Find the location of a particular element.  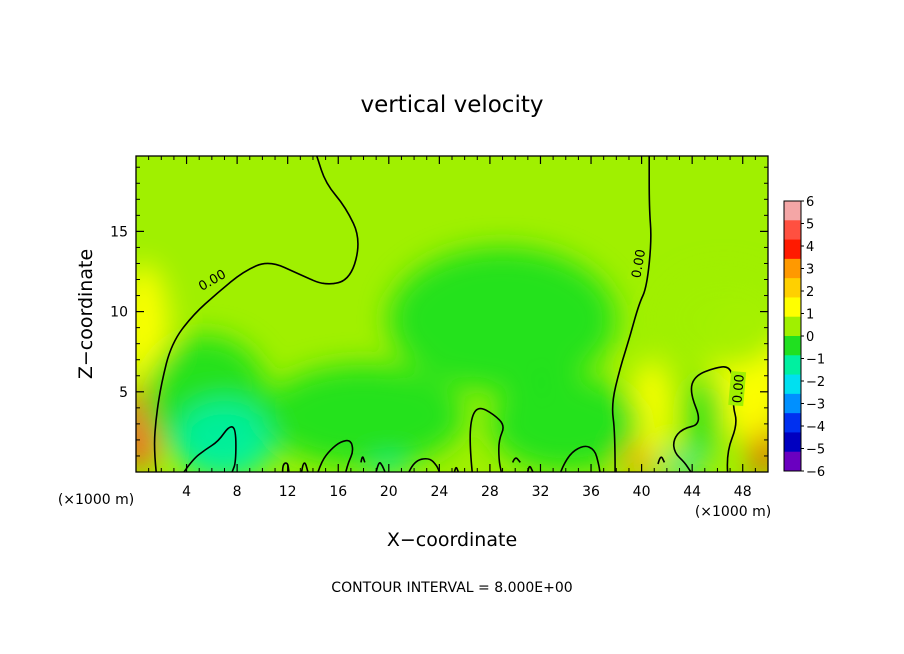

colorbar-label: −3 is located at coordinates (815, 405).